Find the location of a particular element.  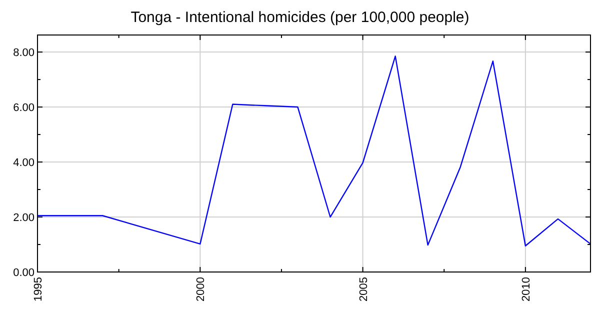

x-tick-label: 2005 is located at coordinates (364, 289).